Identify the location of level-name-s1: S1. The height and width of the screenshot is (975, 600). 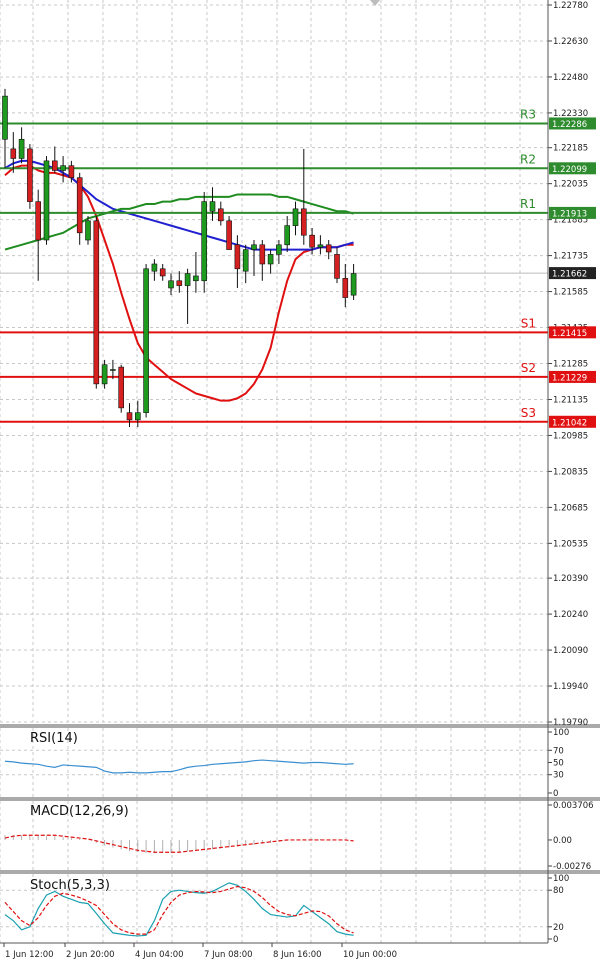
(528, 323).